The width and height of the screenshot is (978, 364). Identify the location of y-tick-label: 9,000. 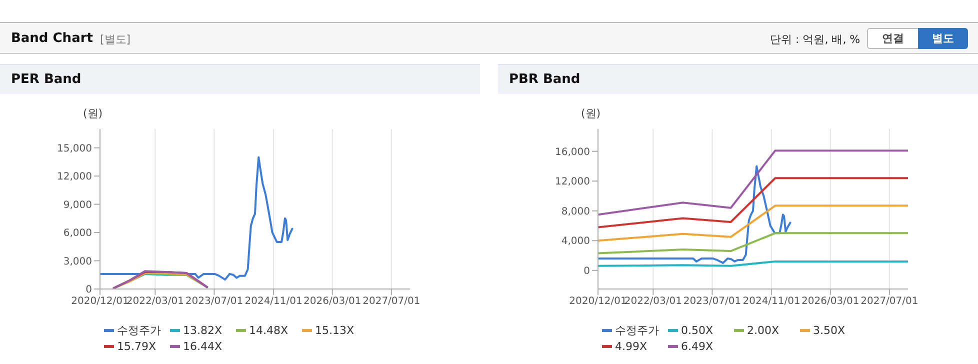
(77, 205).